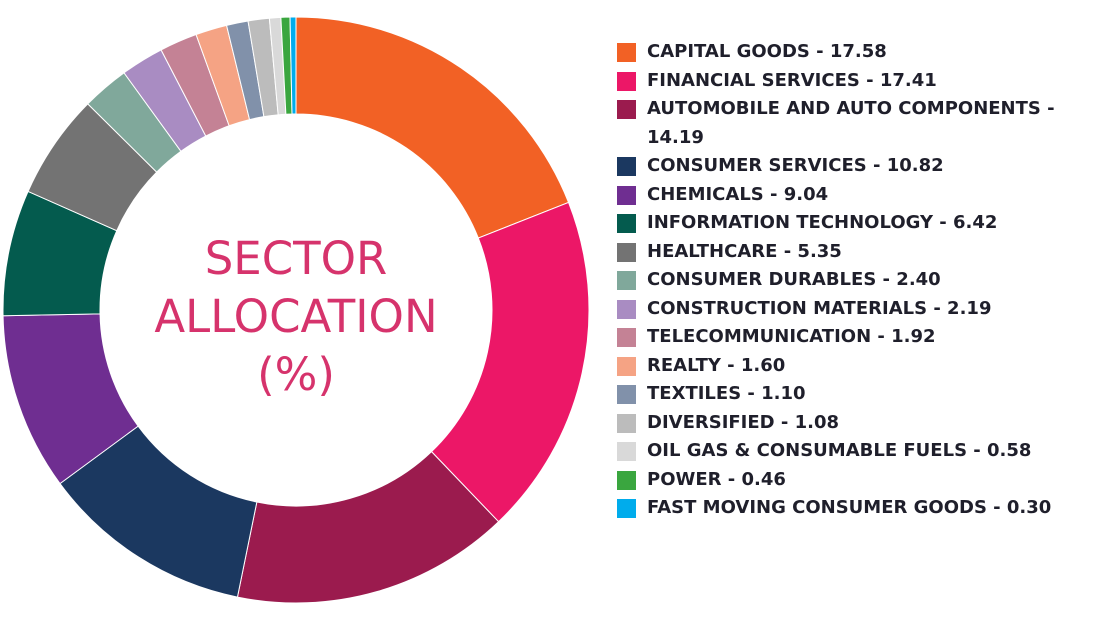 The image size is (1113, 619). Describe the element at coordinates (738, 194) in the screenshot. I see `legend-label: CHEMICALS - 9.04` at that location.